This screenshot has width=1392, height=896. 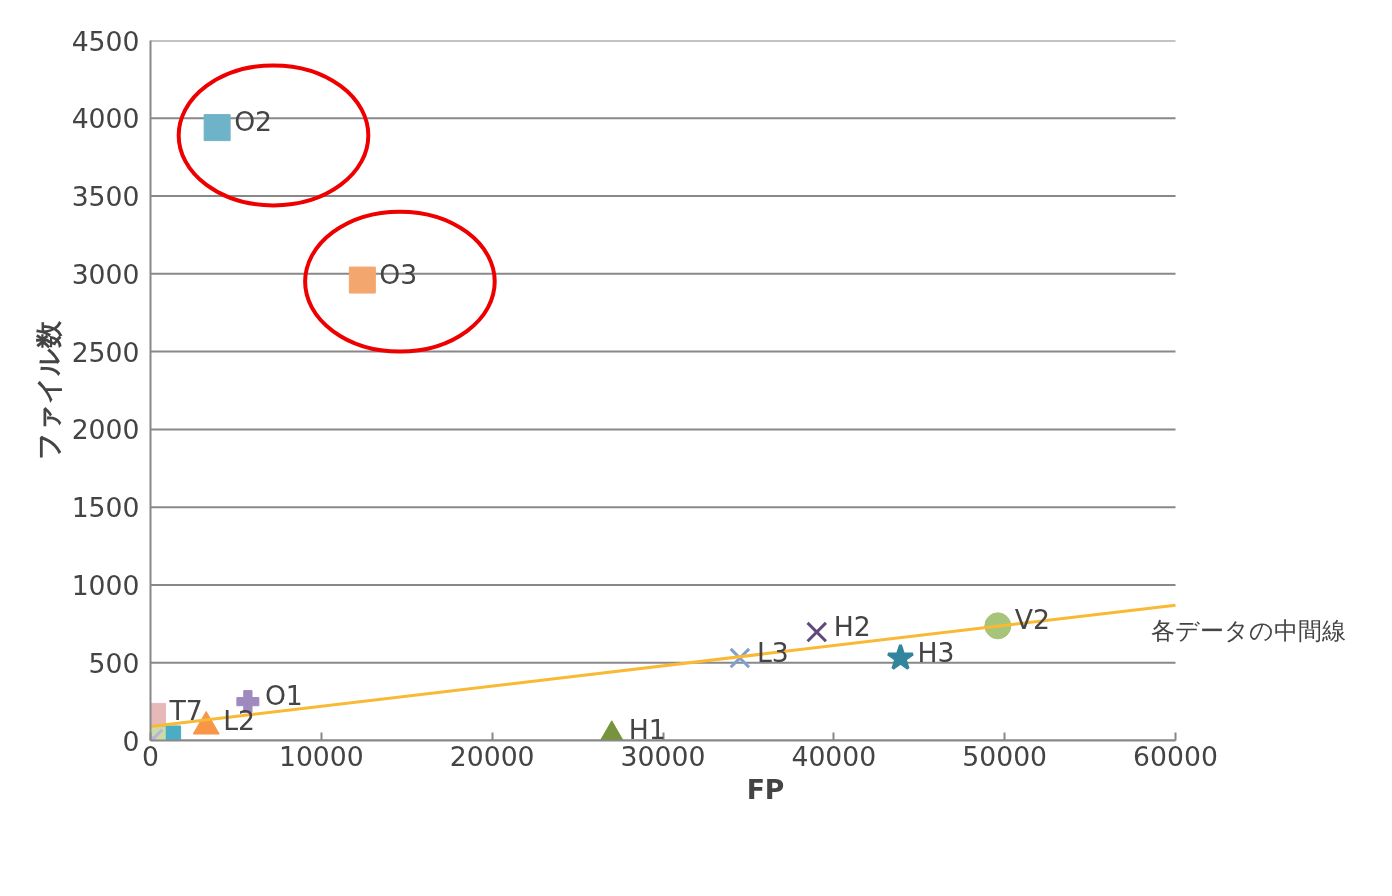 I want to click on y-tick-label: 4500, so click(x=105, y=41).